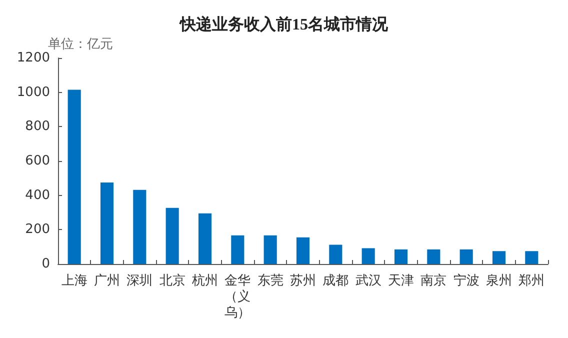 The height and width of the screenshot is (338, 568). What do you see at coordinates (466, 280) in the screenshot?
I see `x-tick-label: 宁波` at bounding box center [466, 280].